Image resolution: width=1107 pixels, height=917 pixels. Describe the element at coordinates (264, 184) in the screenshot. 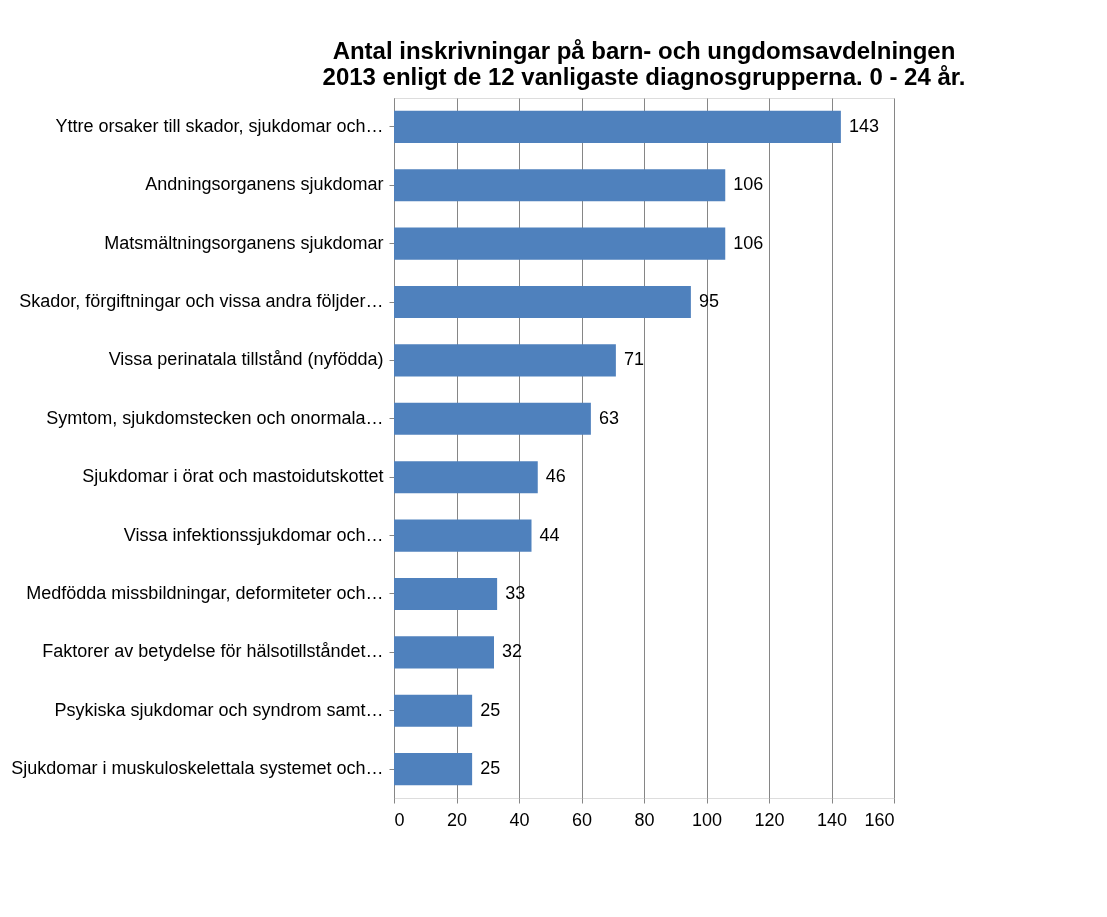

I see `y-tick-label: Andningsorganens sjukdomar` at that location.